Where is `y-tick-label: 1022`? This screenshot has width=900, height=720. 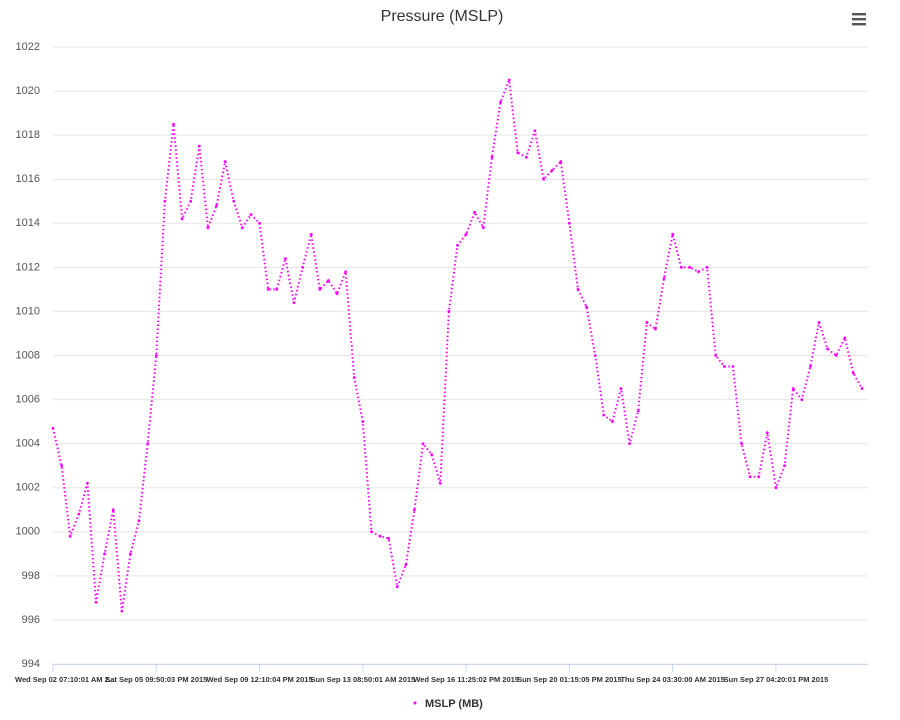
y-tick-label: 1022 is located at coordinates (28, 47).